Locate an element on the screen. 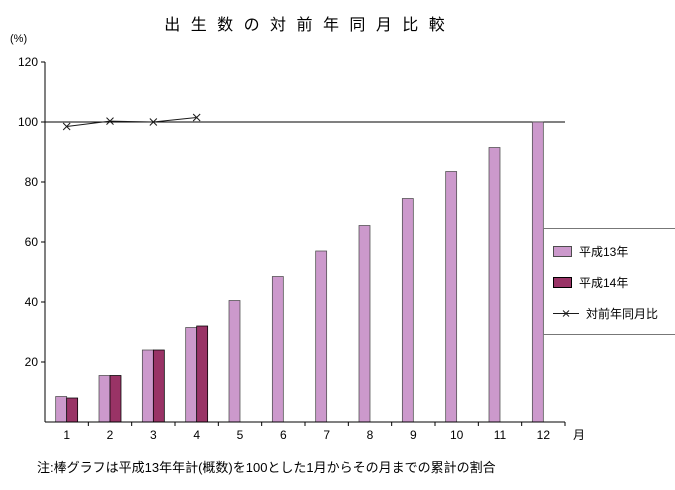  x-tick-label: 4 is located at coordinates (196, 435).